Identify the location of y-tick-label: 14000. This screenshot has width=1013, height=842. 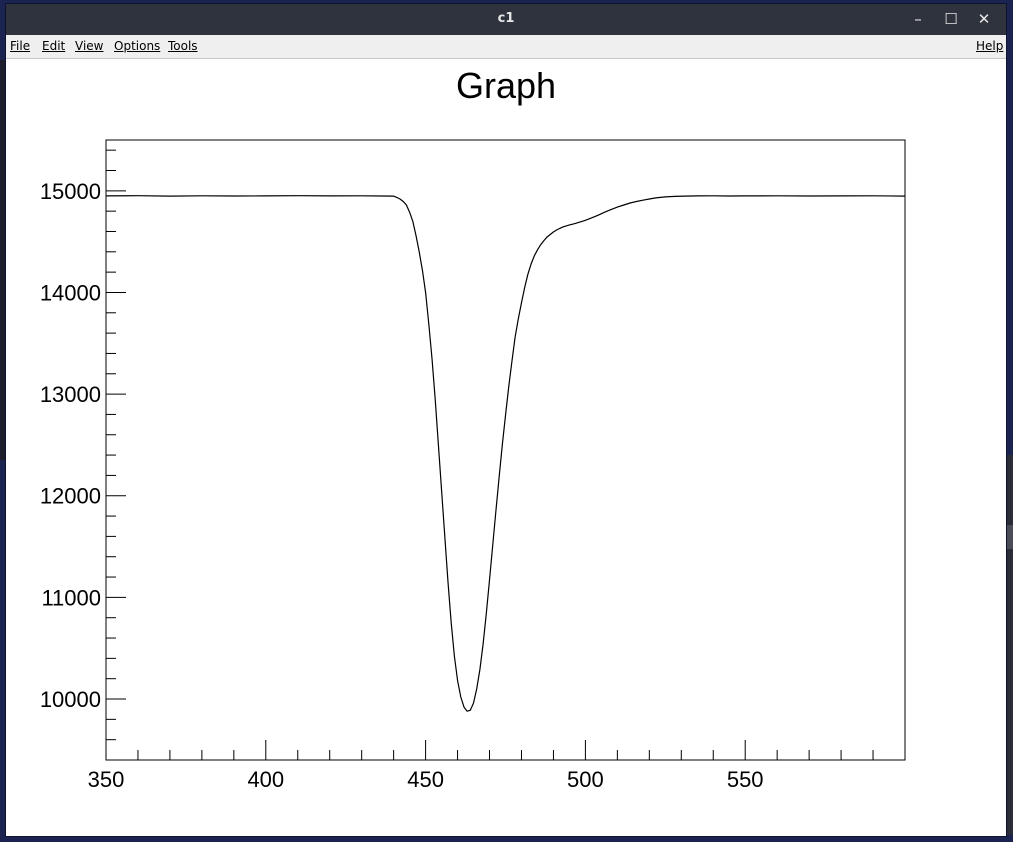
(70, 292).